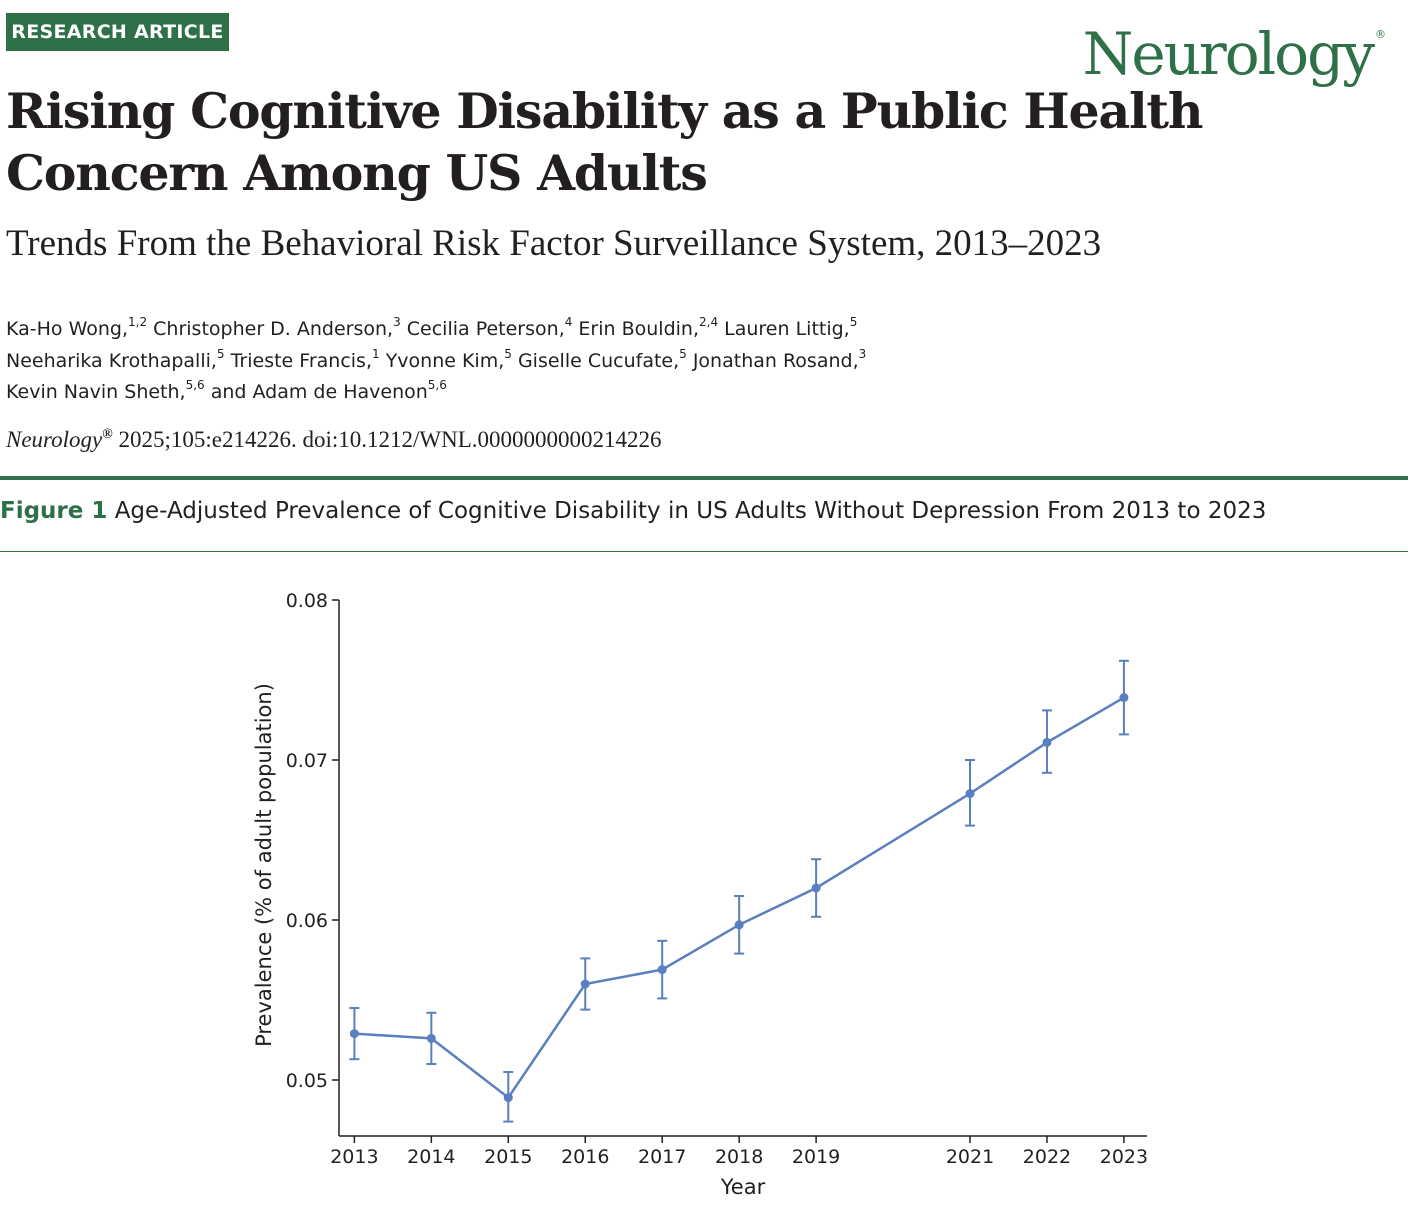 Image resolution: width=1416 pixels, height=1208 pixels. What do you see at coordinates (328, 390) in the screenshot?
I see `author: and Adam de Havenon5,6` at bounding box center [328, 390].